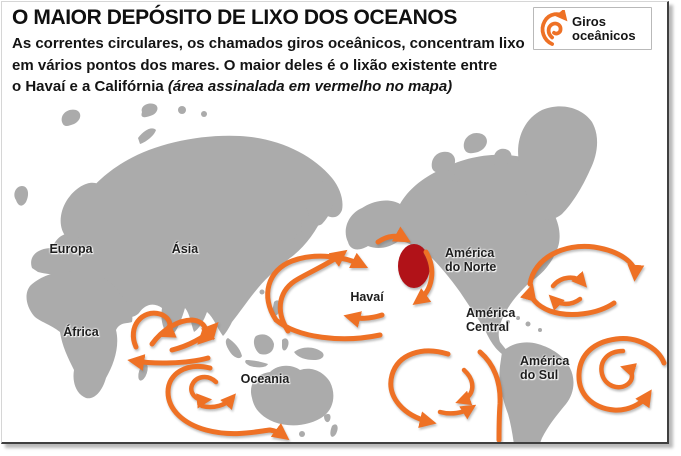  I want to click on legend-label: Giros oceânicos, so click(604, 28).